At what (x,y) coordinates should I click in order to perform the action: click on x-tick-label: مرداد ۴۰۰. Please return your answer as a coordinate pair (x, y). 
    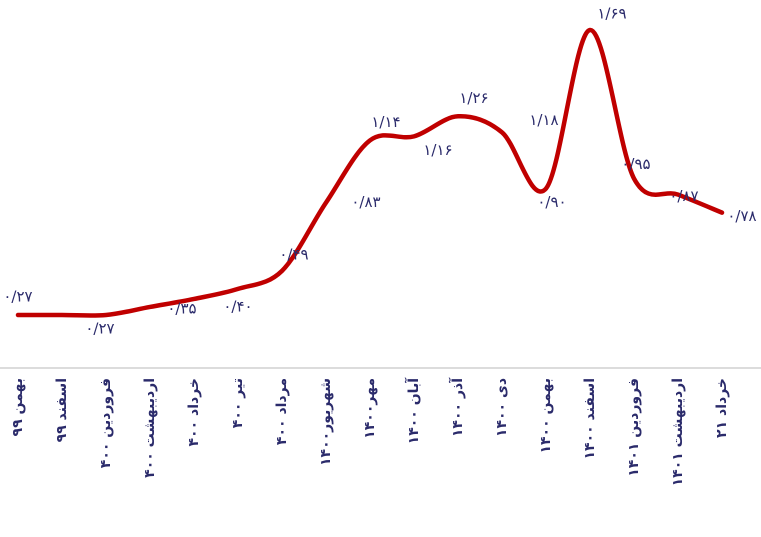
    Looking at the image, I should click on (282, 411).